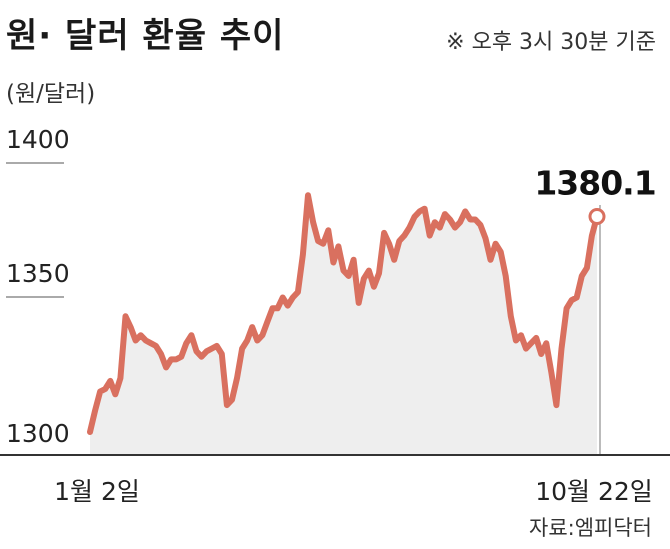  I want to click on chart-title: 원· 달러 환율 추이, so click(145, 36).